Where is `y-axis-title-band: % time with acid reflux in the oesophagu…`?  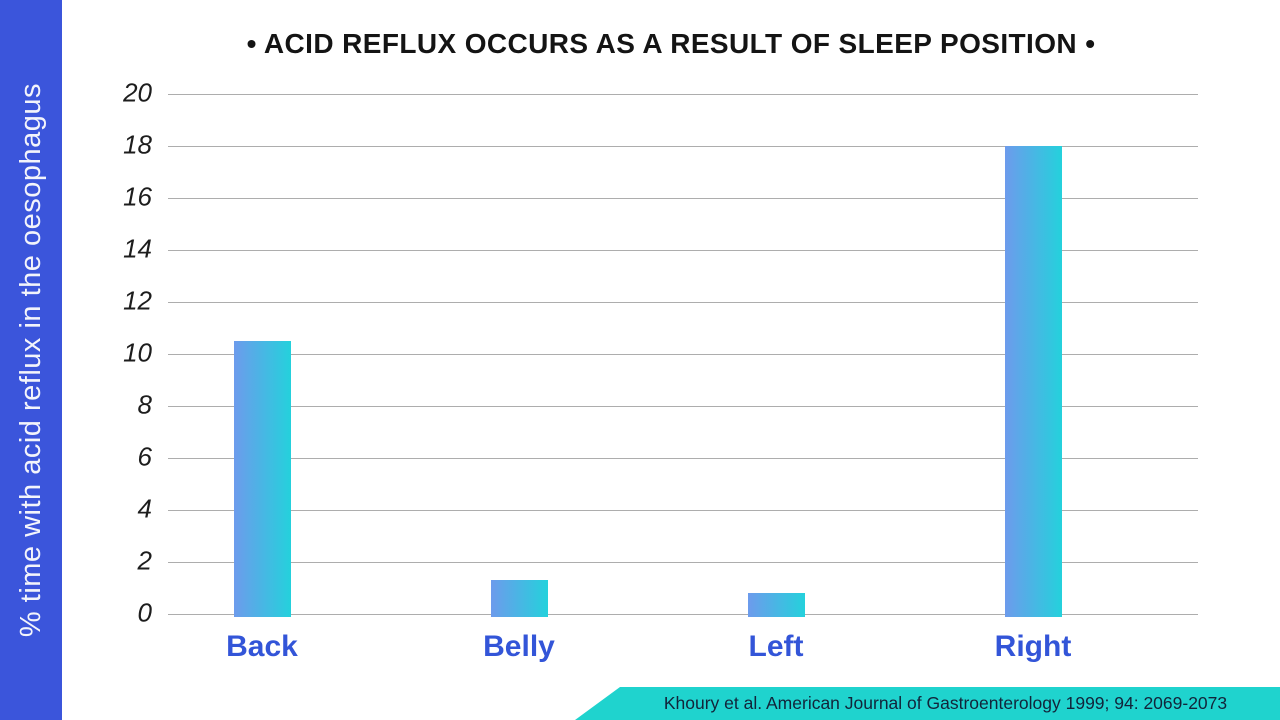 y-axis-title-band: % time with acid reflux in the oesophagu… is located at coordinates (31, 360).